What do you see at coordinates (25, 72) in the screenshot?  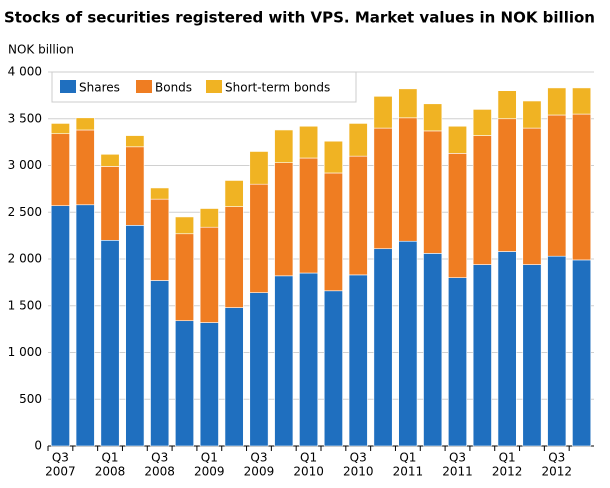 I see `y-tick-label: 4 000` at bounding box center [25, 72].